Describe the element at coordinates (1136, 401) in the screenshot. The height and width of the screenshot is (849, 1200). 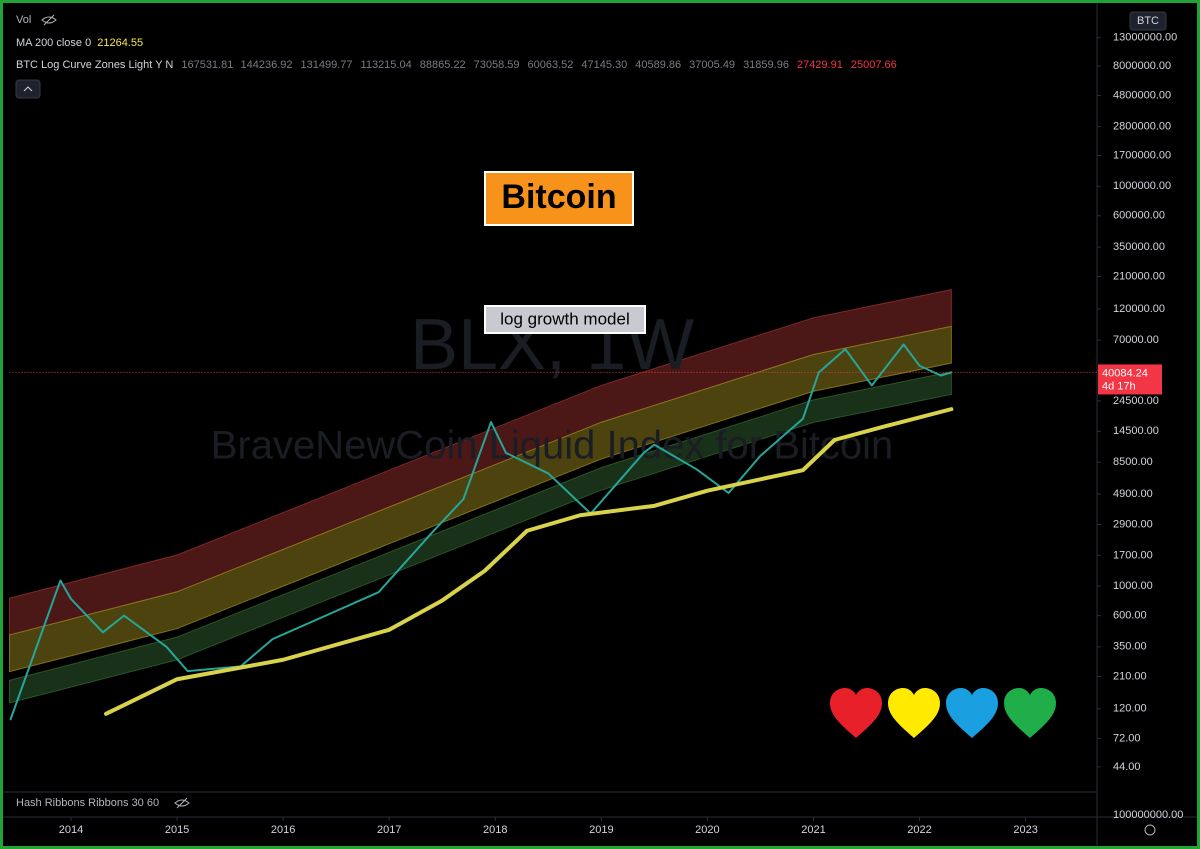
I see `y-tick-label: 24500.00` at that location.